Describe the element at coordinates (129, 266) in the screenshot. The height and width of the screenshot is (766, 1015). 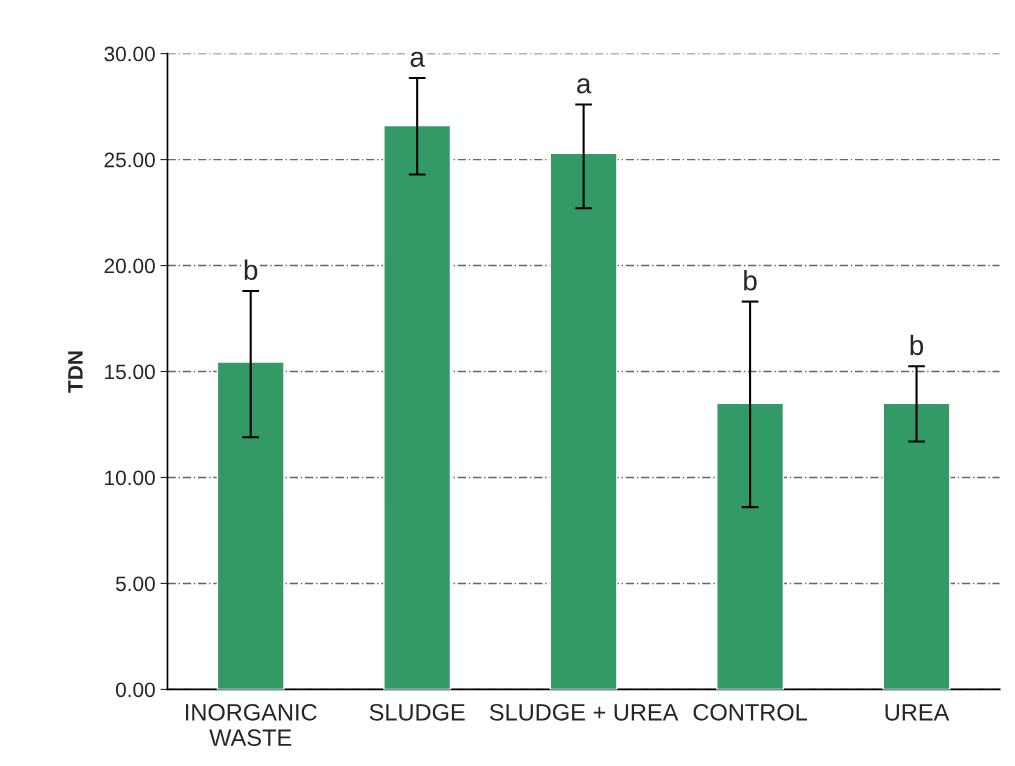
I see `y-tick-label: 20.00` at that location.